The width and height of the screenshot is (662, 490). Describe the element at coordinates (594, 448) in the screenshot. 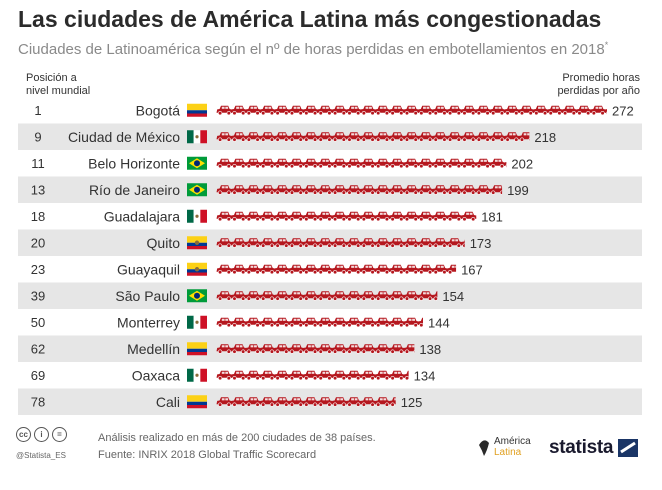

I see `statista-logo: statista` at that location.